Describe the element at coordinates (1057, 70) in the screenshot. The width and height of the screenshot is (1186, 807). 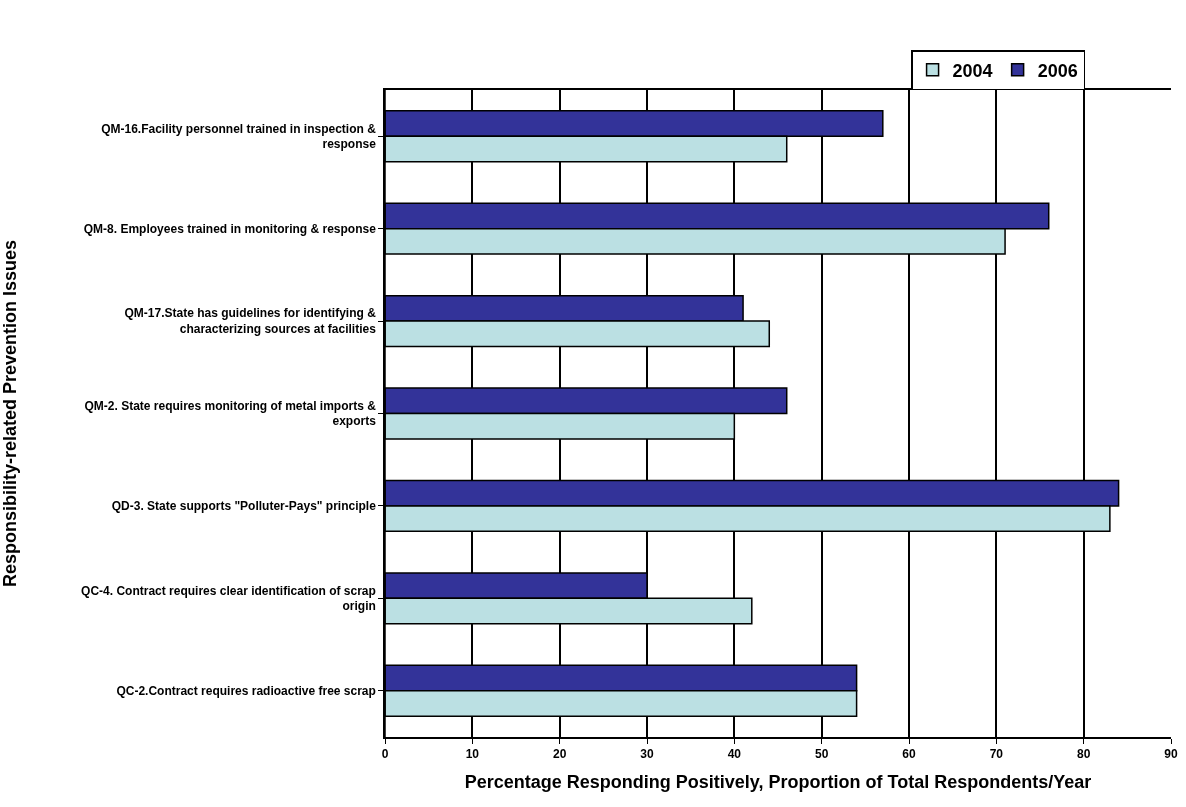
I see `legend-label: 2006` at that location.